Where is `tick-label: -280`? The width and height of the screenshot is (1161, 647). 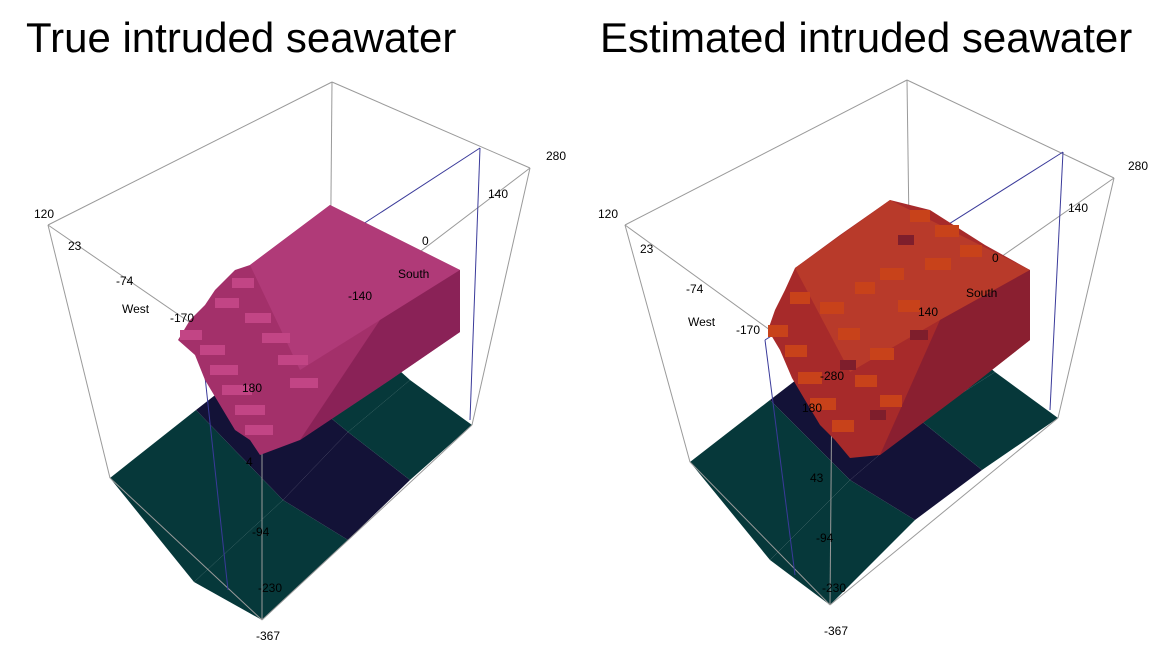 tick-label: -280 is located at coordinates (832, 376).